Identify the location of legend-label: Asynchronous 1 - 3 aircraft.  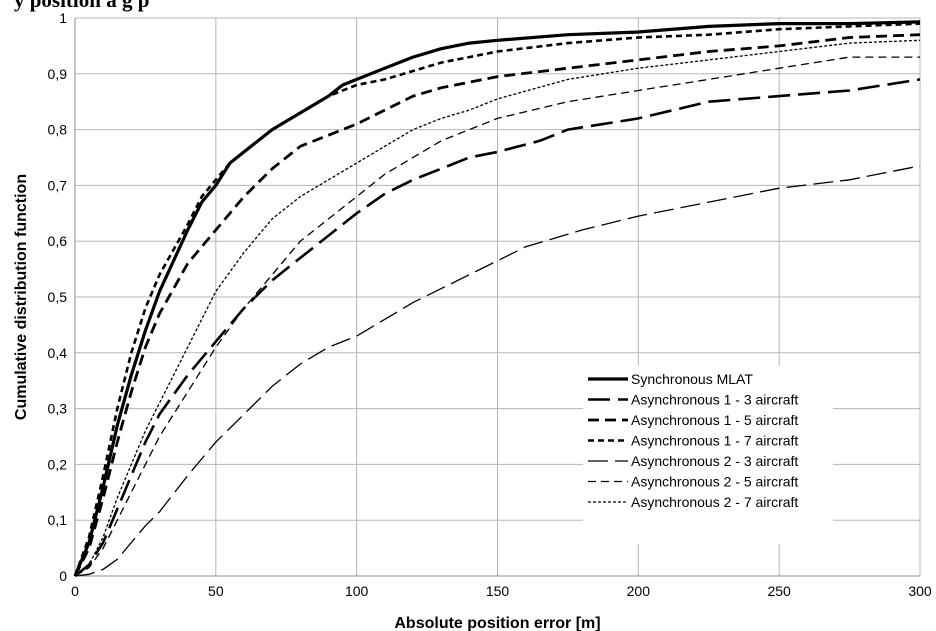
(714, 400).